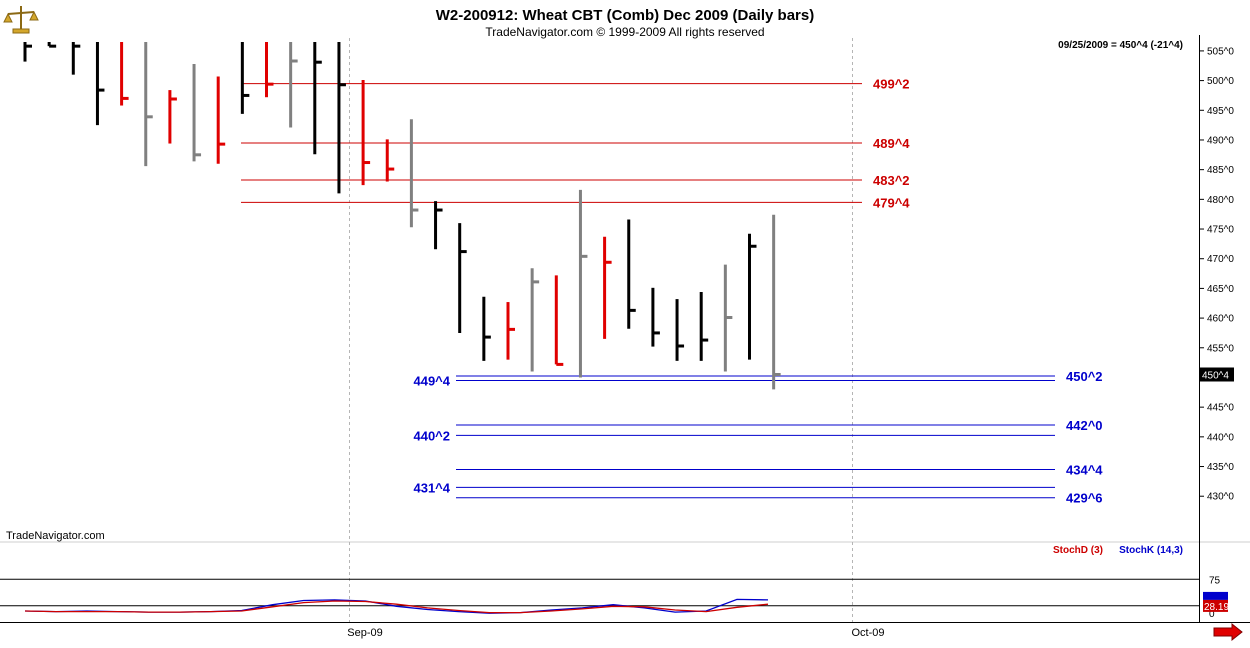 The width and height of the screenshot is (1250, 648). Describe the element at coordinates (364, 633) in the screenshot. I see `x-tick-label: Sep-09` at that location.